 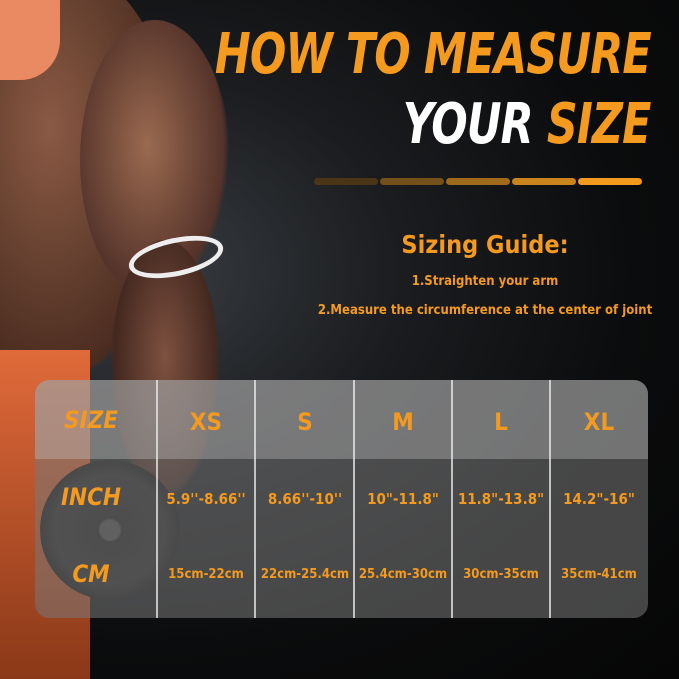 I want to click on headline-your: YOUR, so click(x=468, y=124).